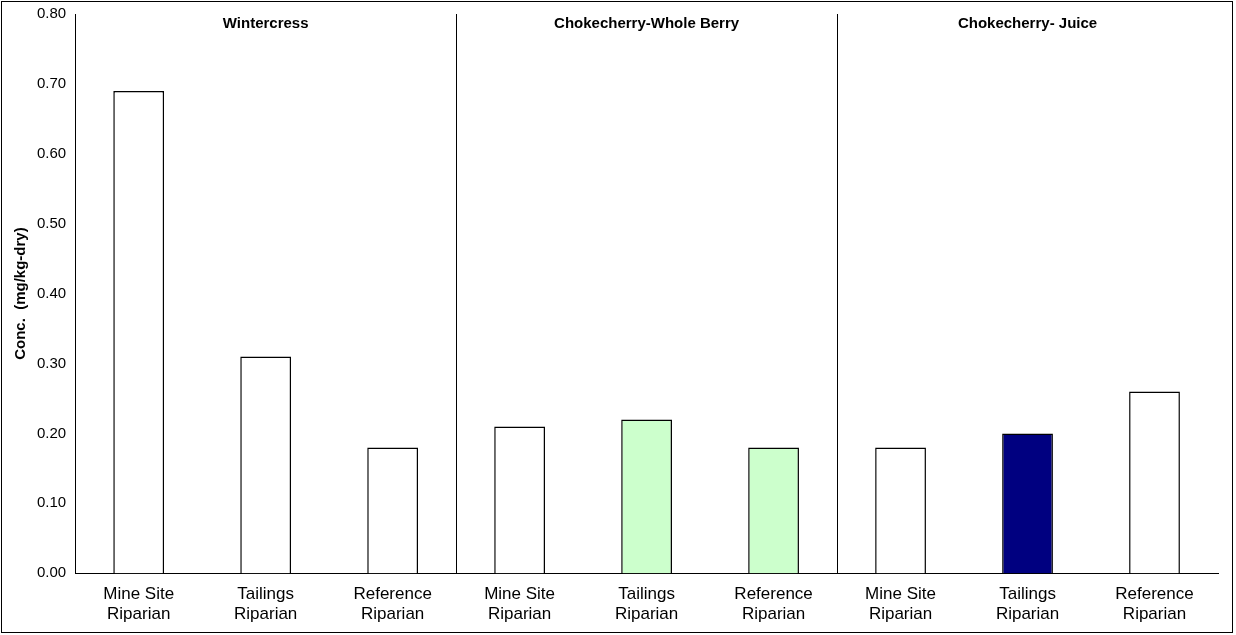  I want to click on y-tick-label: 0.80, so click(51, 13).